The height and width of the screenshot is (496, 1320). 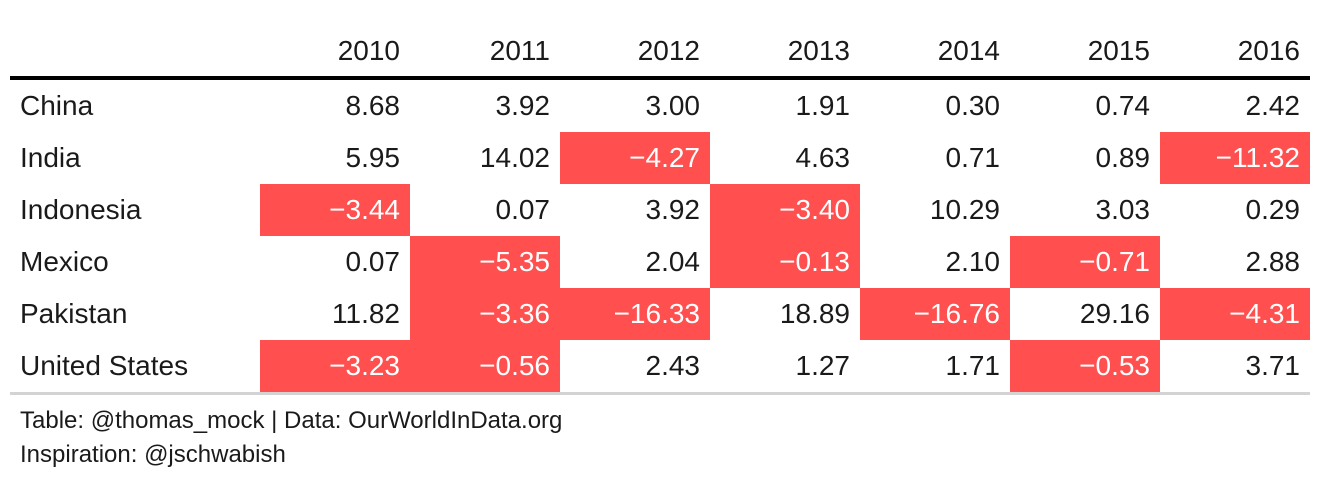 I want to click on value-cell: 1.91, so click(x=823, y=105).